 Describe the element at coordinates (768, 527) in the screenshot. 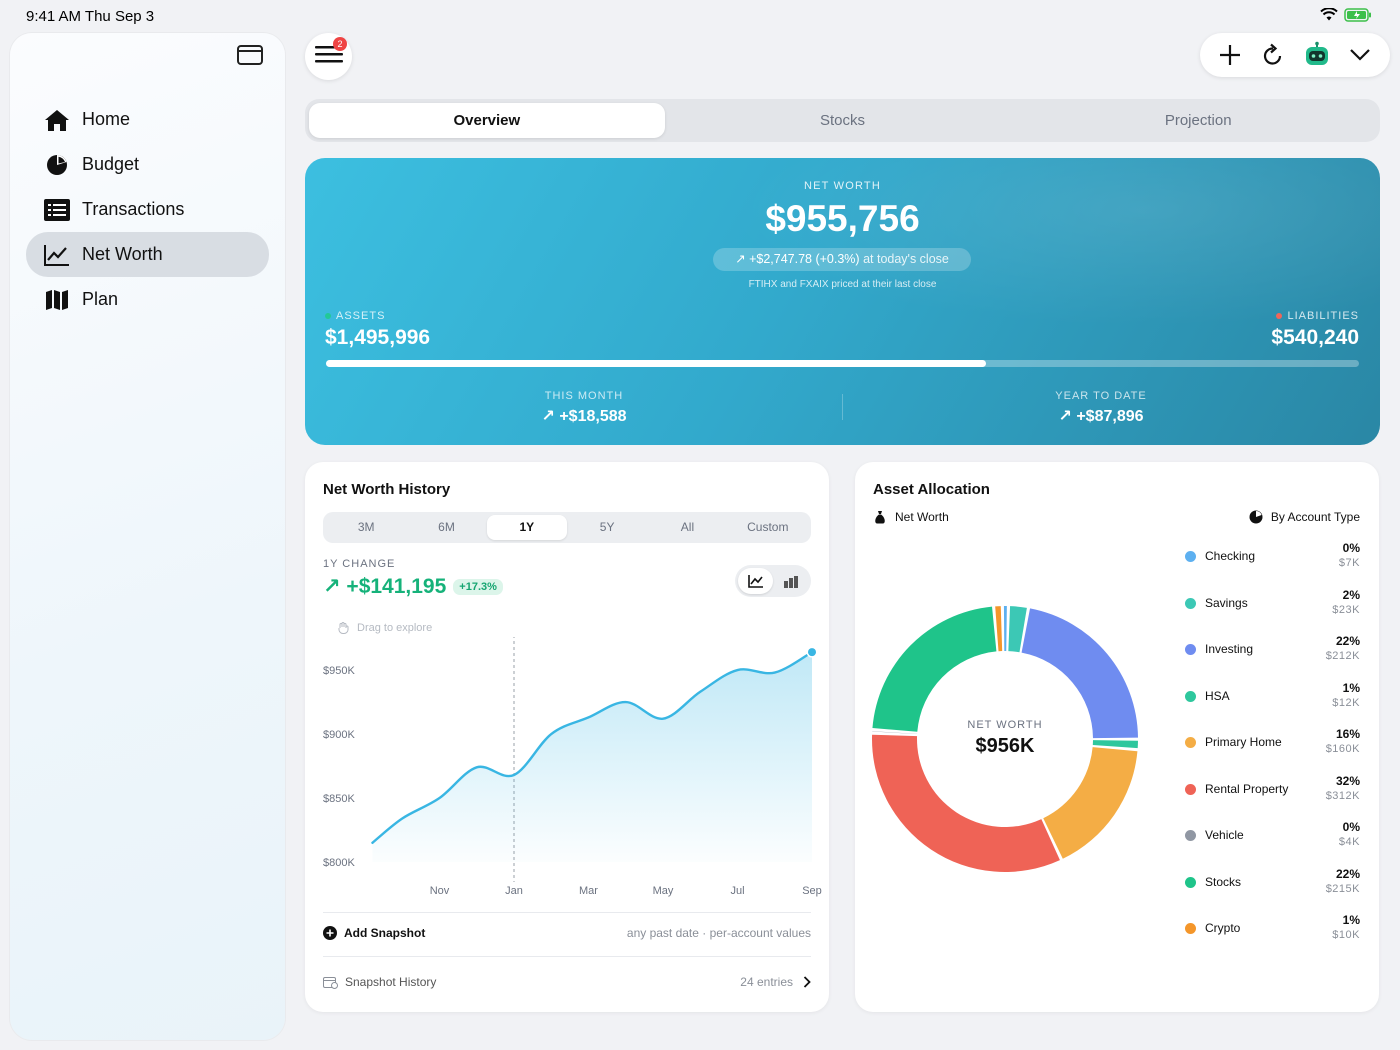

I see `range-custom: Custom` at that location.